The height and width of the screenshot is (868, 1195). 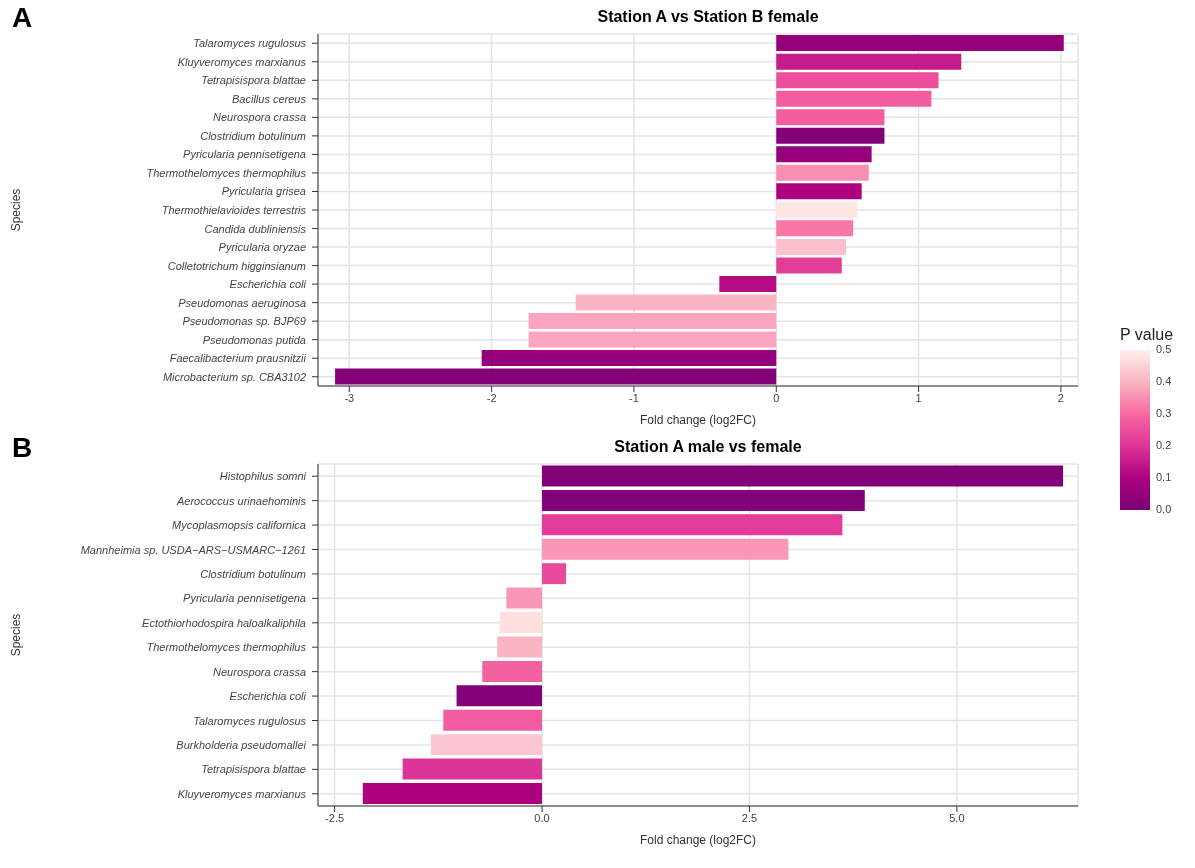 What do you see at coordinates (1147, 335) in the screenshot?
I see `color-bar-title: P value` at bounding box center [1147, 335].